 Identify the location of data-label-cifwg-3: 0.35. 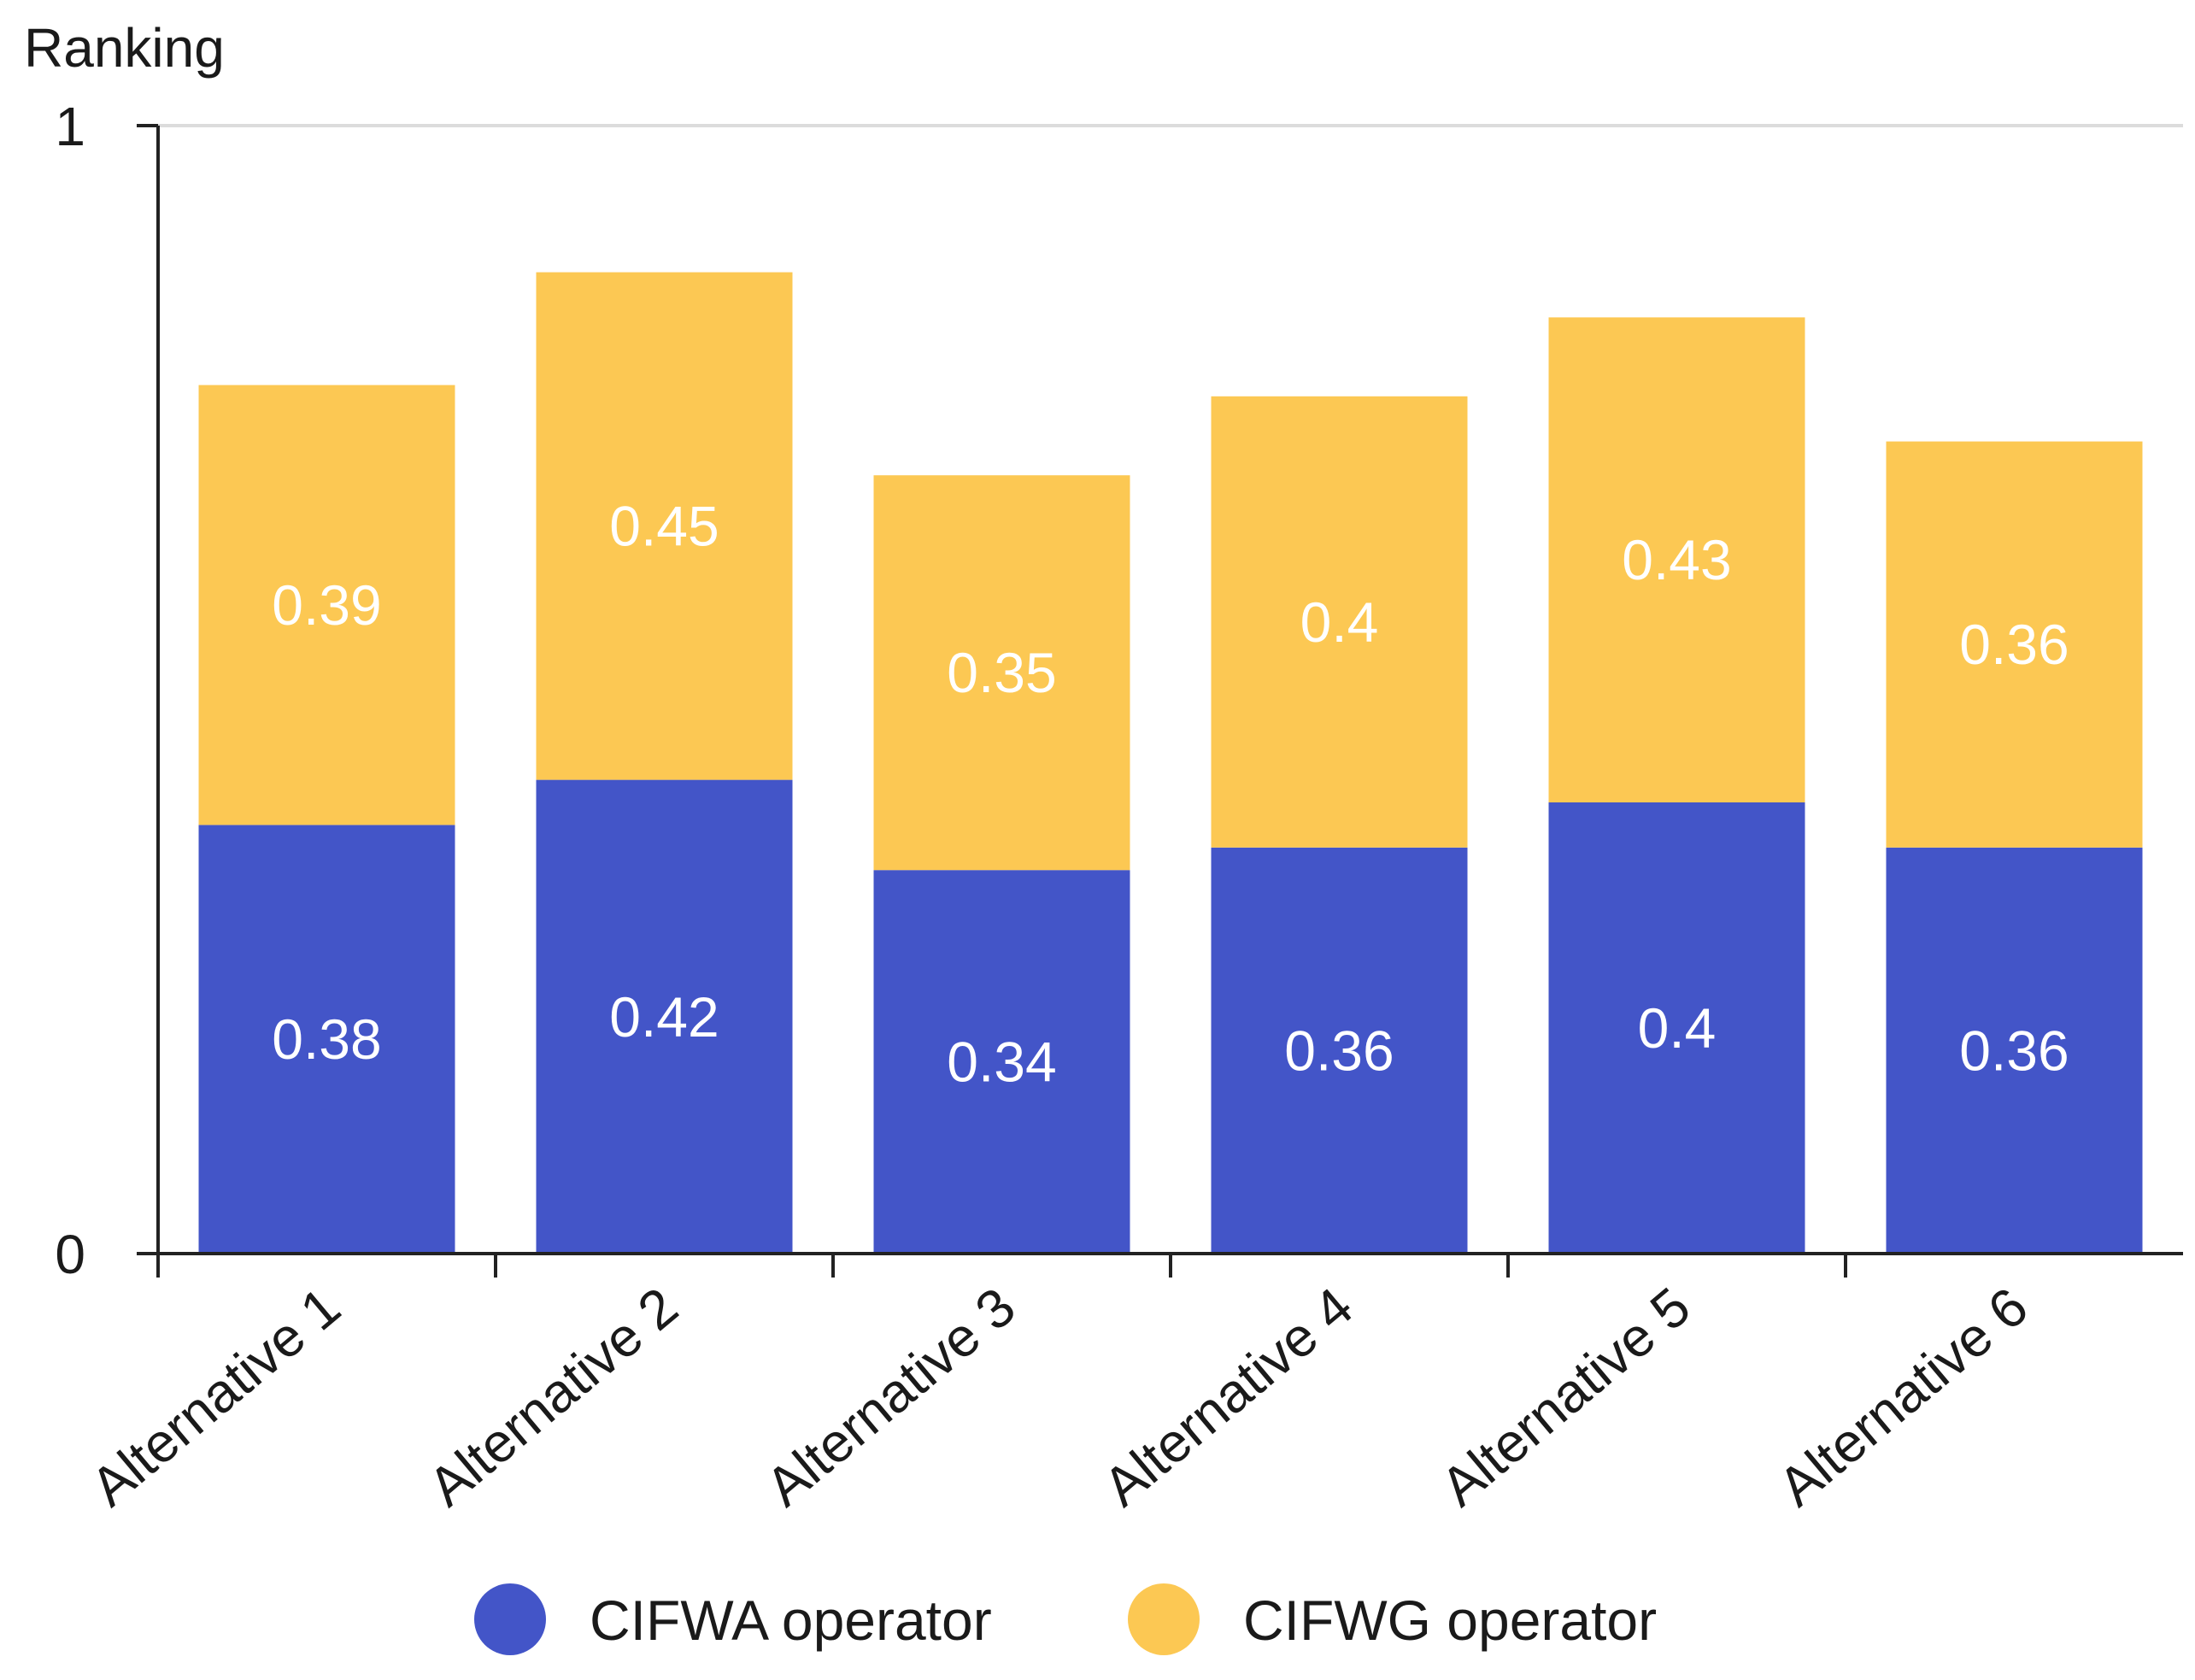
(1002, 672).